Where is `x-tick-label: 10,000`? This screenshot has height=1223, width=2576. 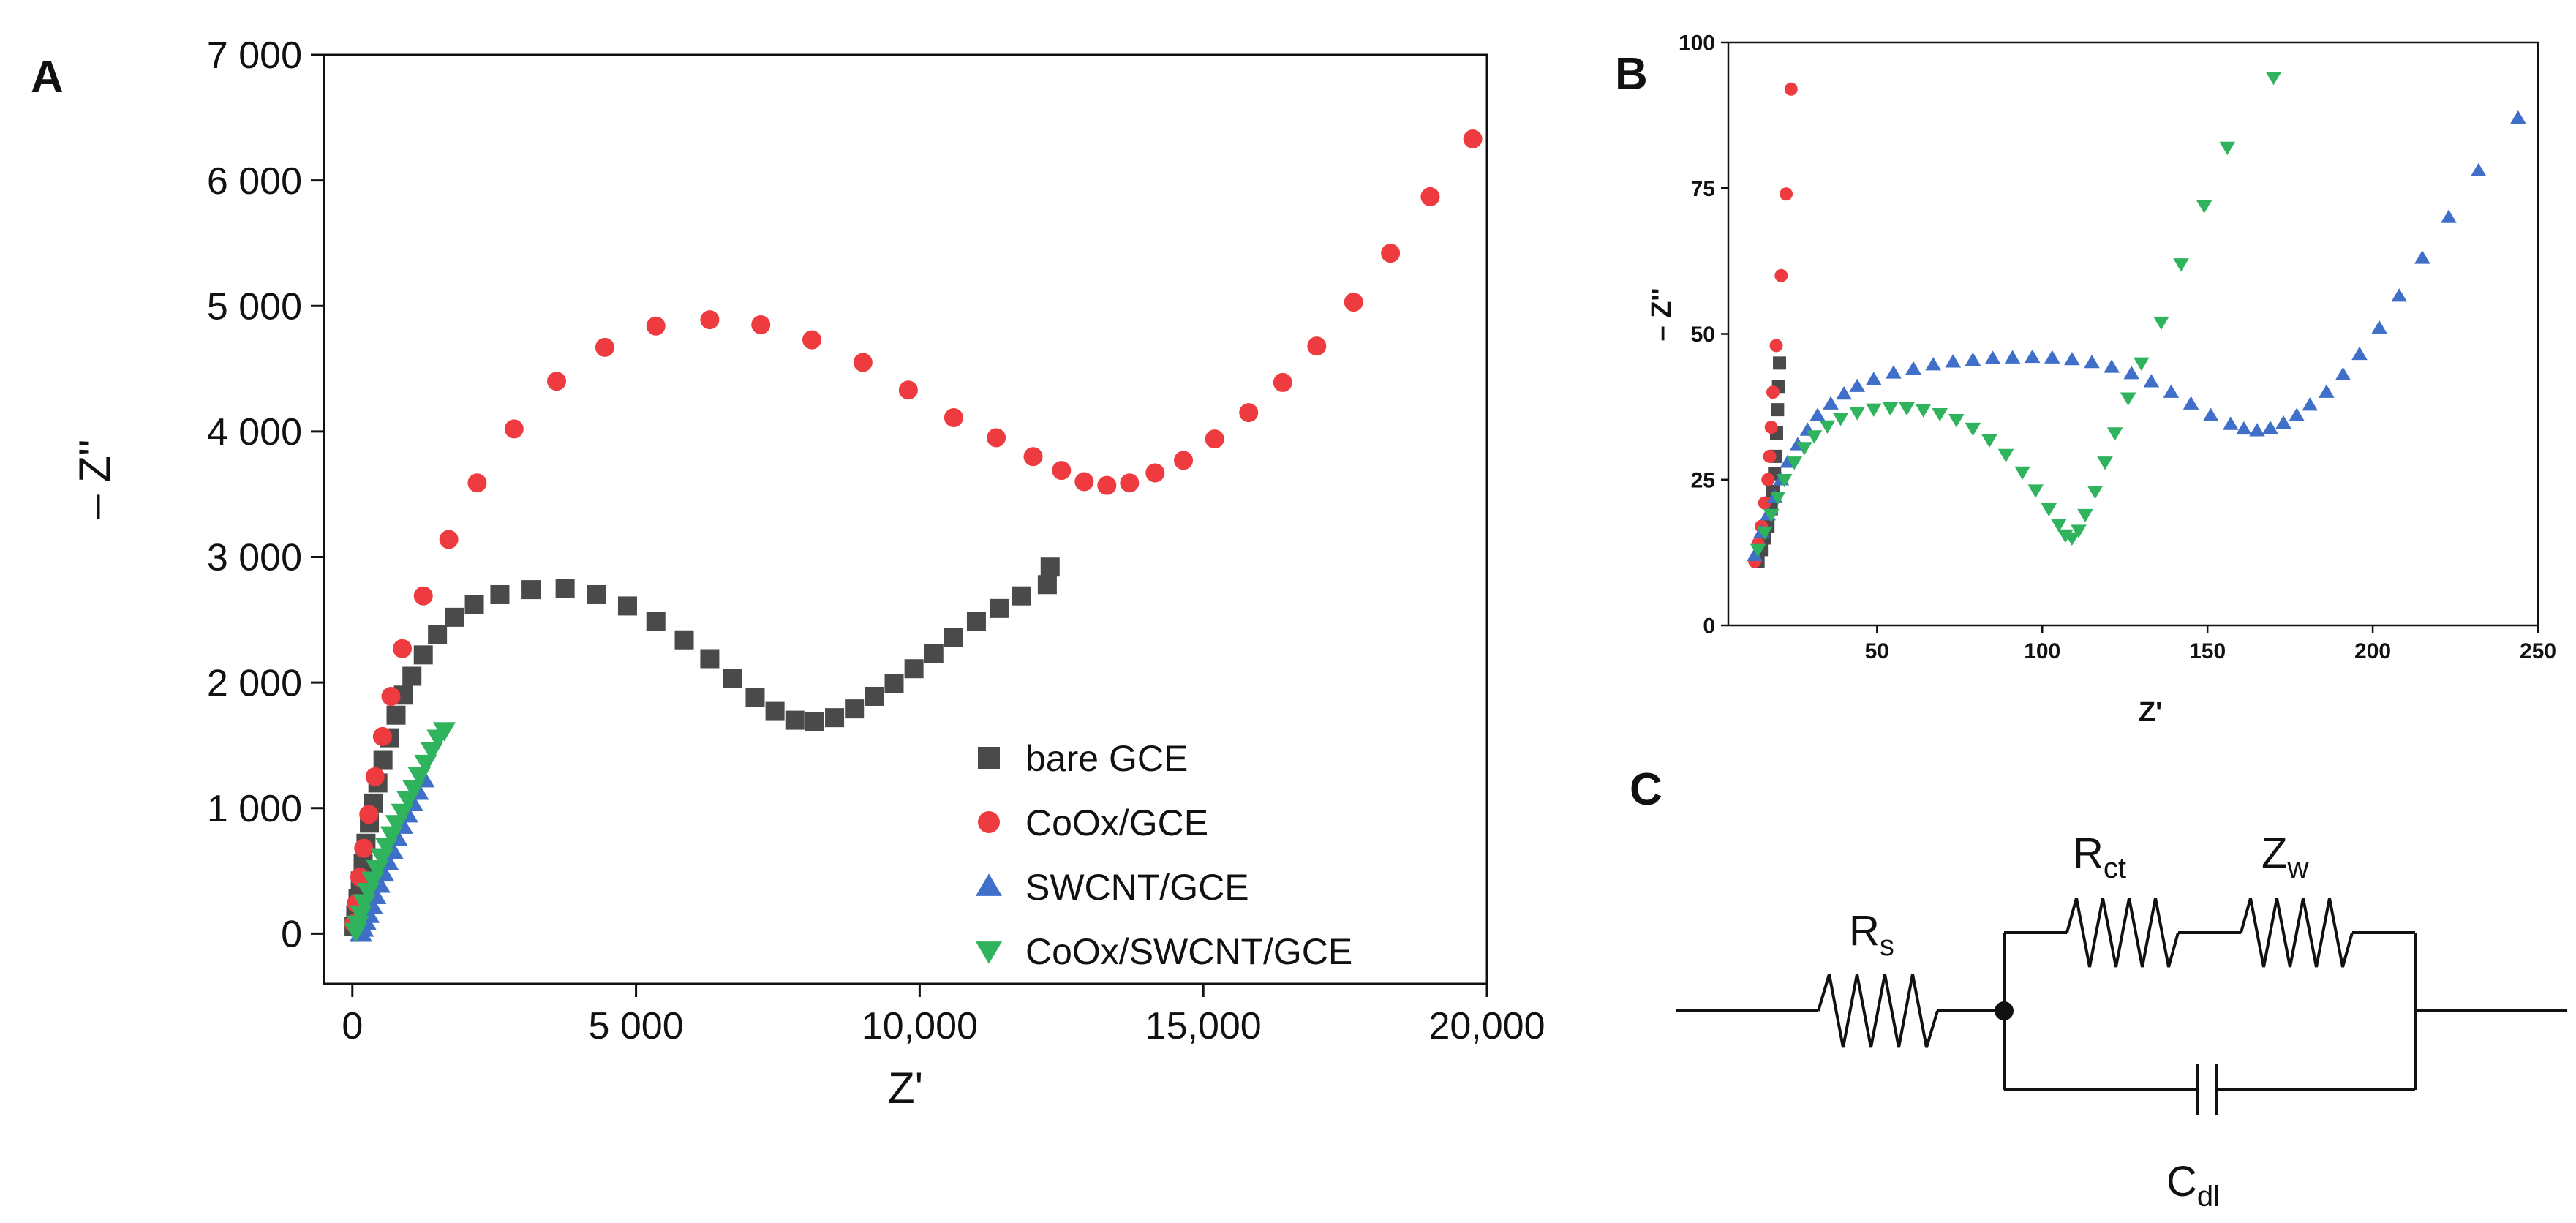
x-tick-label: 10,000 is located at coordinates (920, 1026).